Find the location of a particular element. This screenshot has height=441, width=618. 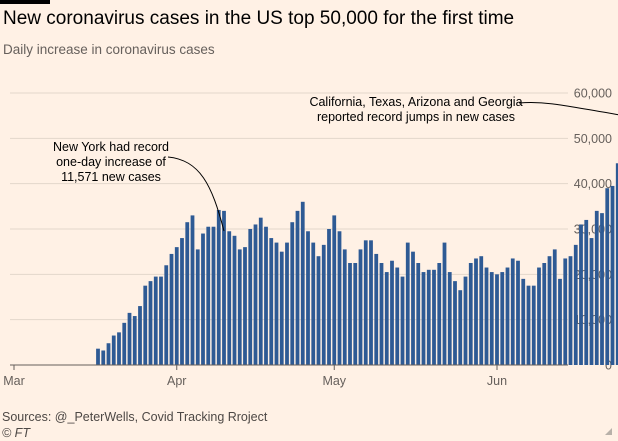

annotation-text: New York had record is located at coordinates (111, 147).